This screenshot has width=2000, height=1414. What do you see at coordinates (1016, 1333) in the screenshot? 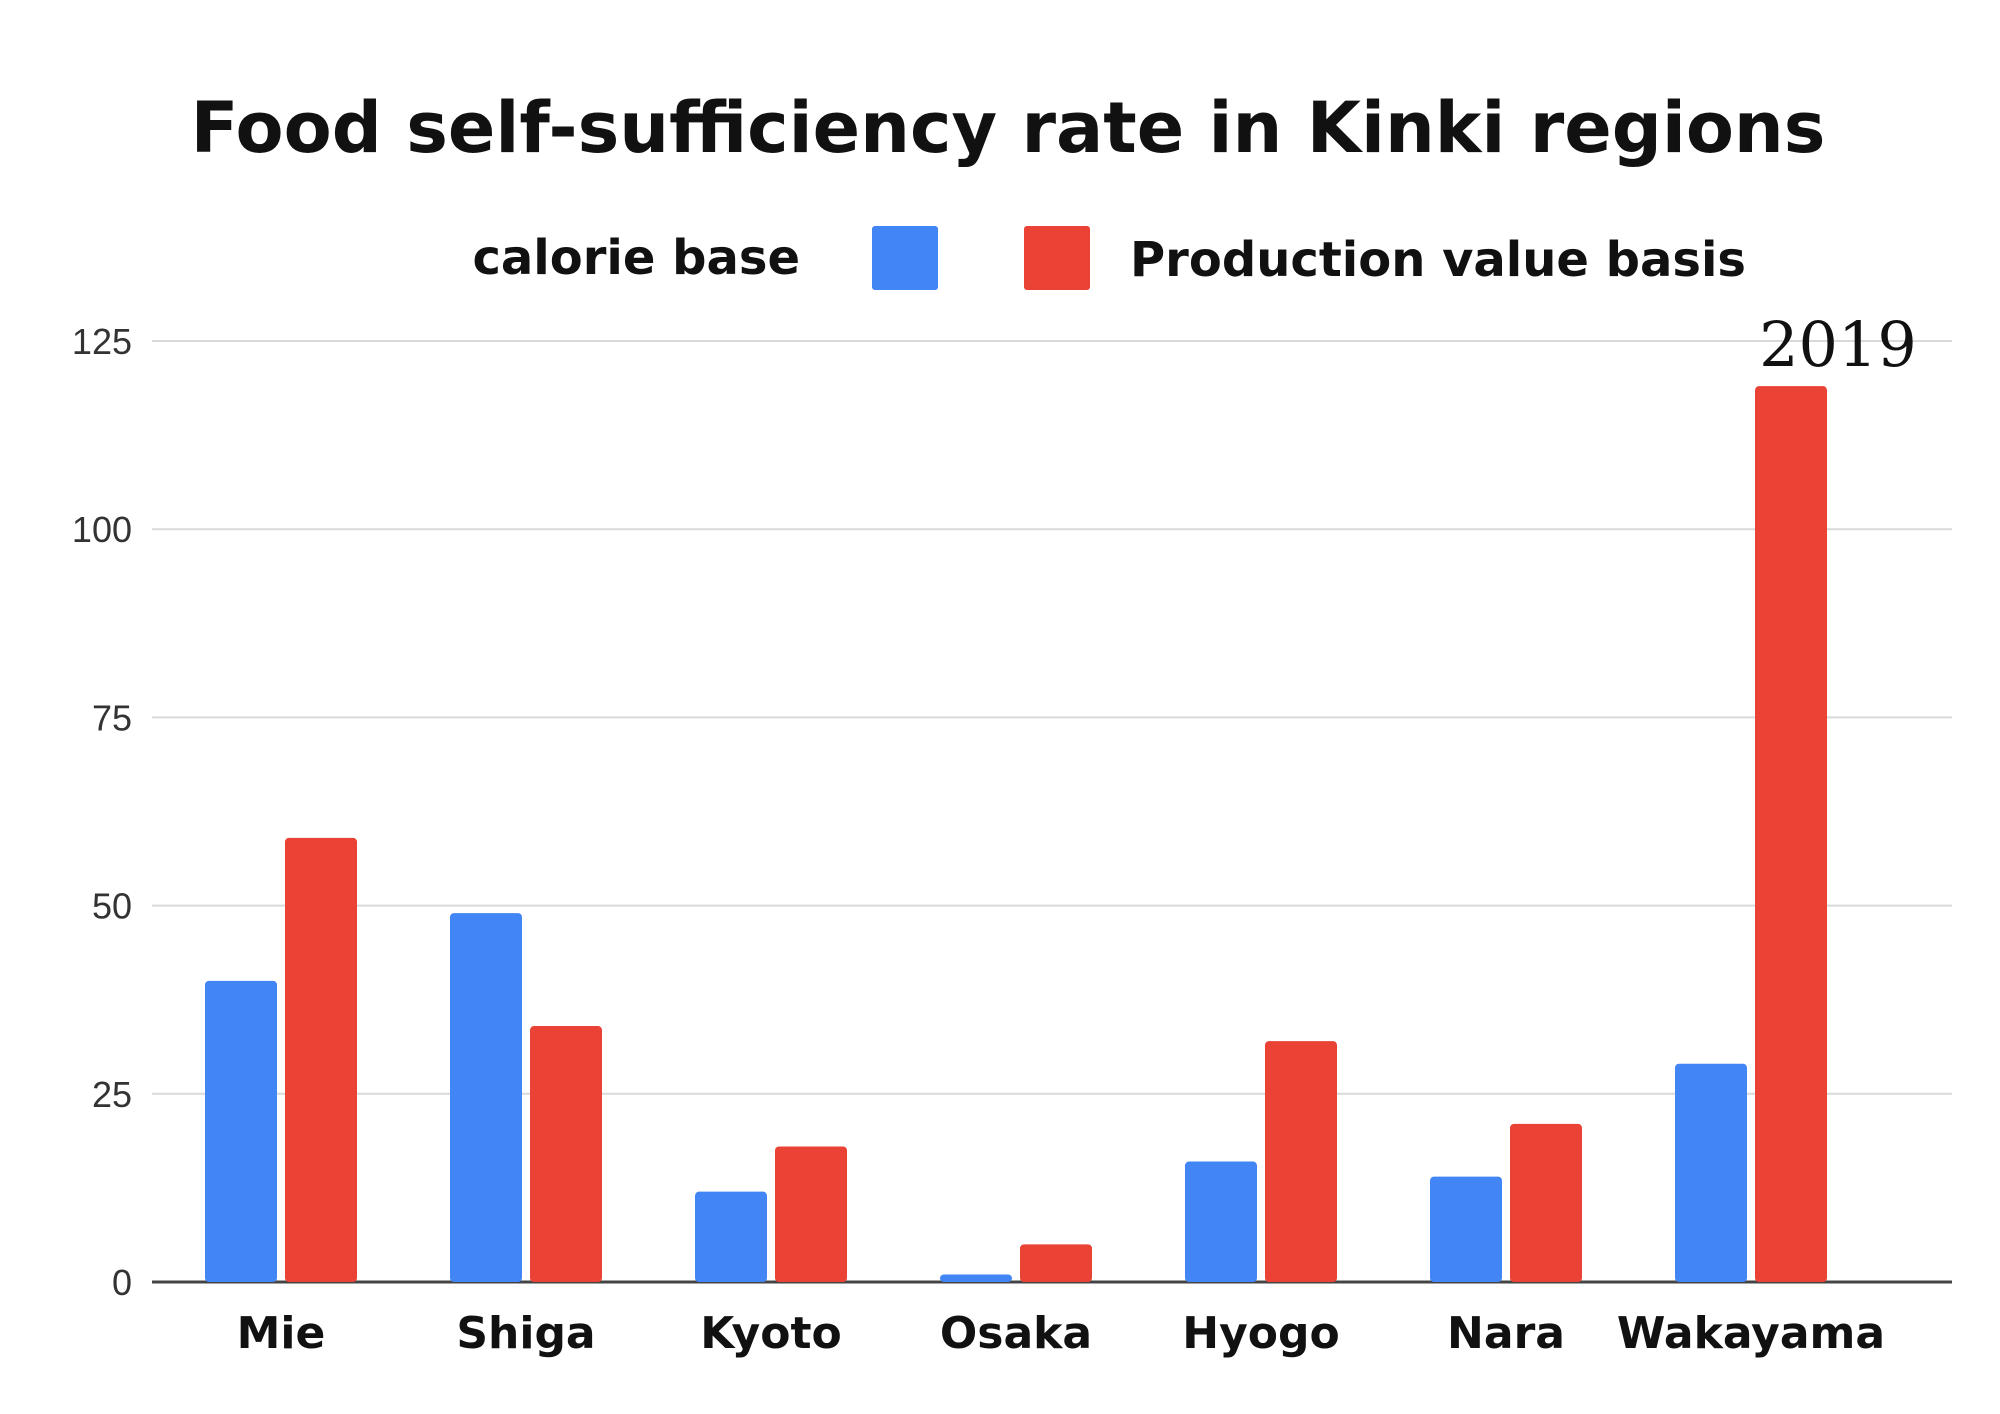
I see `x-category-label: Osaka` at bounding box center [1016, 1333].